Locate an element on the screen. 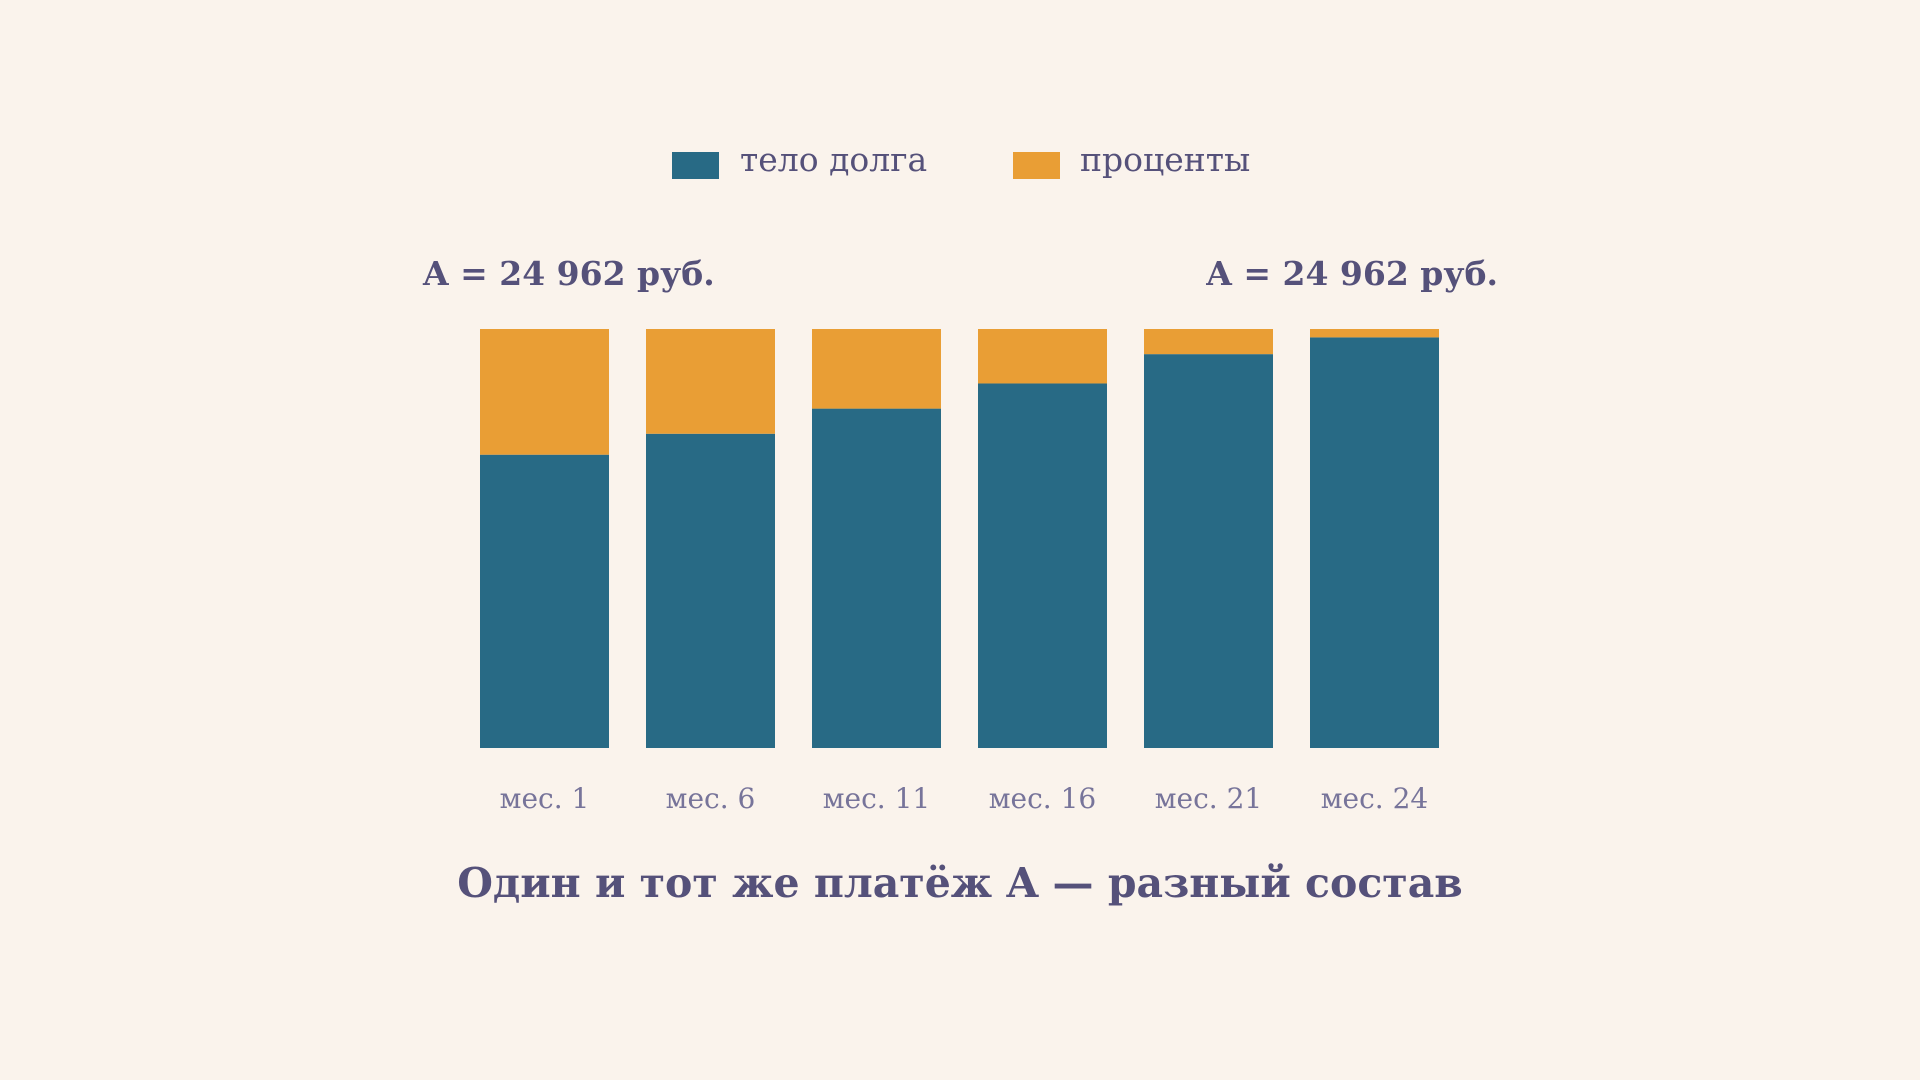 The image size is (1920, 1080). x-tick-label-4: мес. 16 is located at coordinates (1042, 798).